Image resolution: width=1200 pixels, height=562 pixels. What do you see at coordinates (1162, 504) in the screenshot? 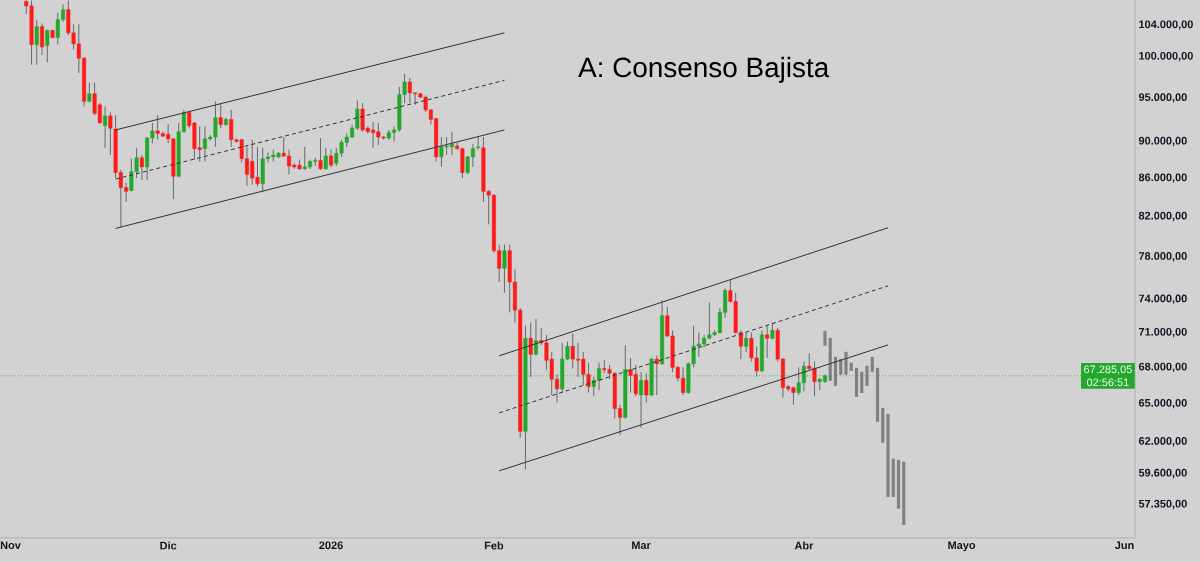
I see `y-tick-label: 57.350,00` at bounding box center [1162, 504].